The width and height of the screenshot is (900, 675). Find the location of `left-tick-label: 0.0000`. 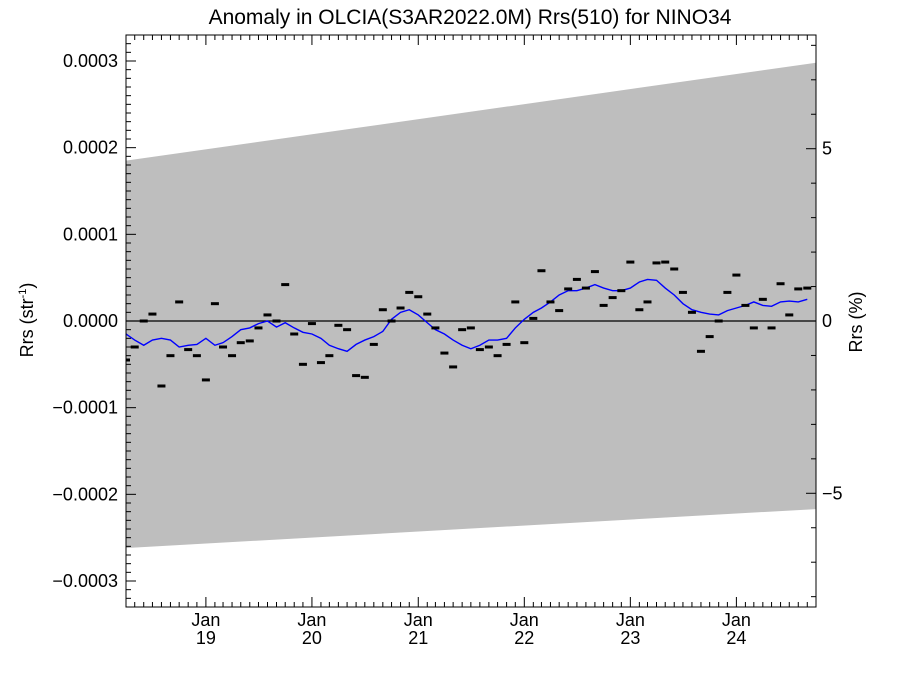

left-tick-label: 0.0000 is located at coordinates (90, 321).